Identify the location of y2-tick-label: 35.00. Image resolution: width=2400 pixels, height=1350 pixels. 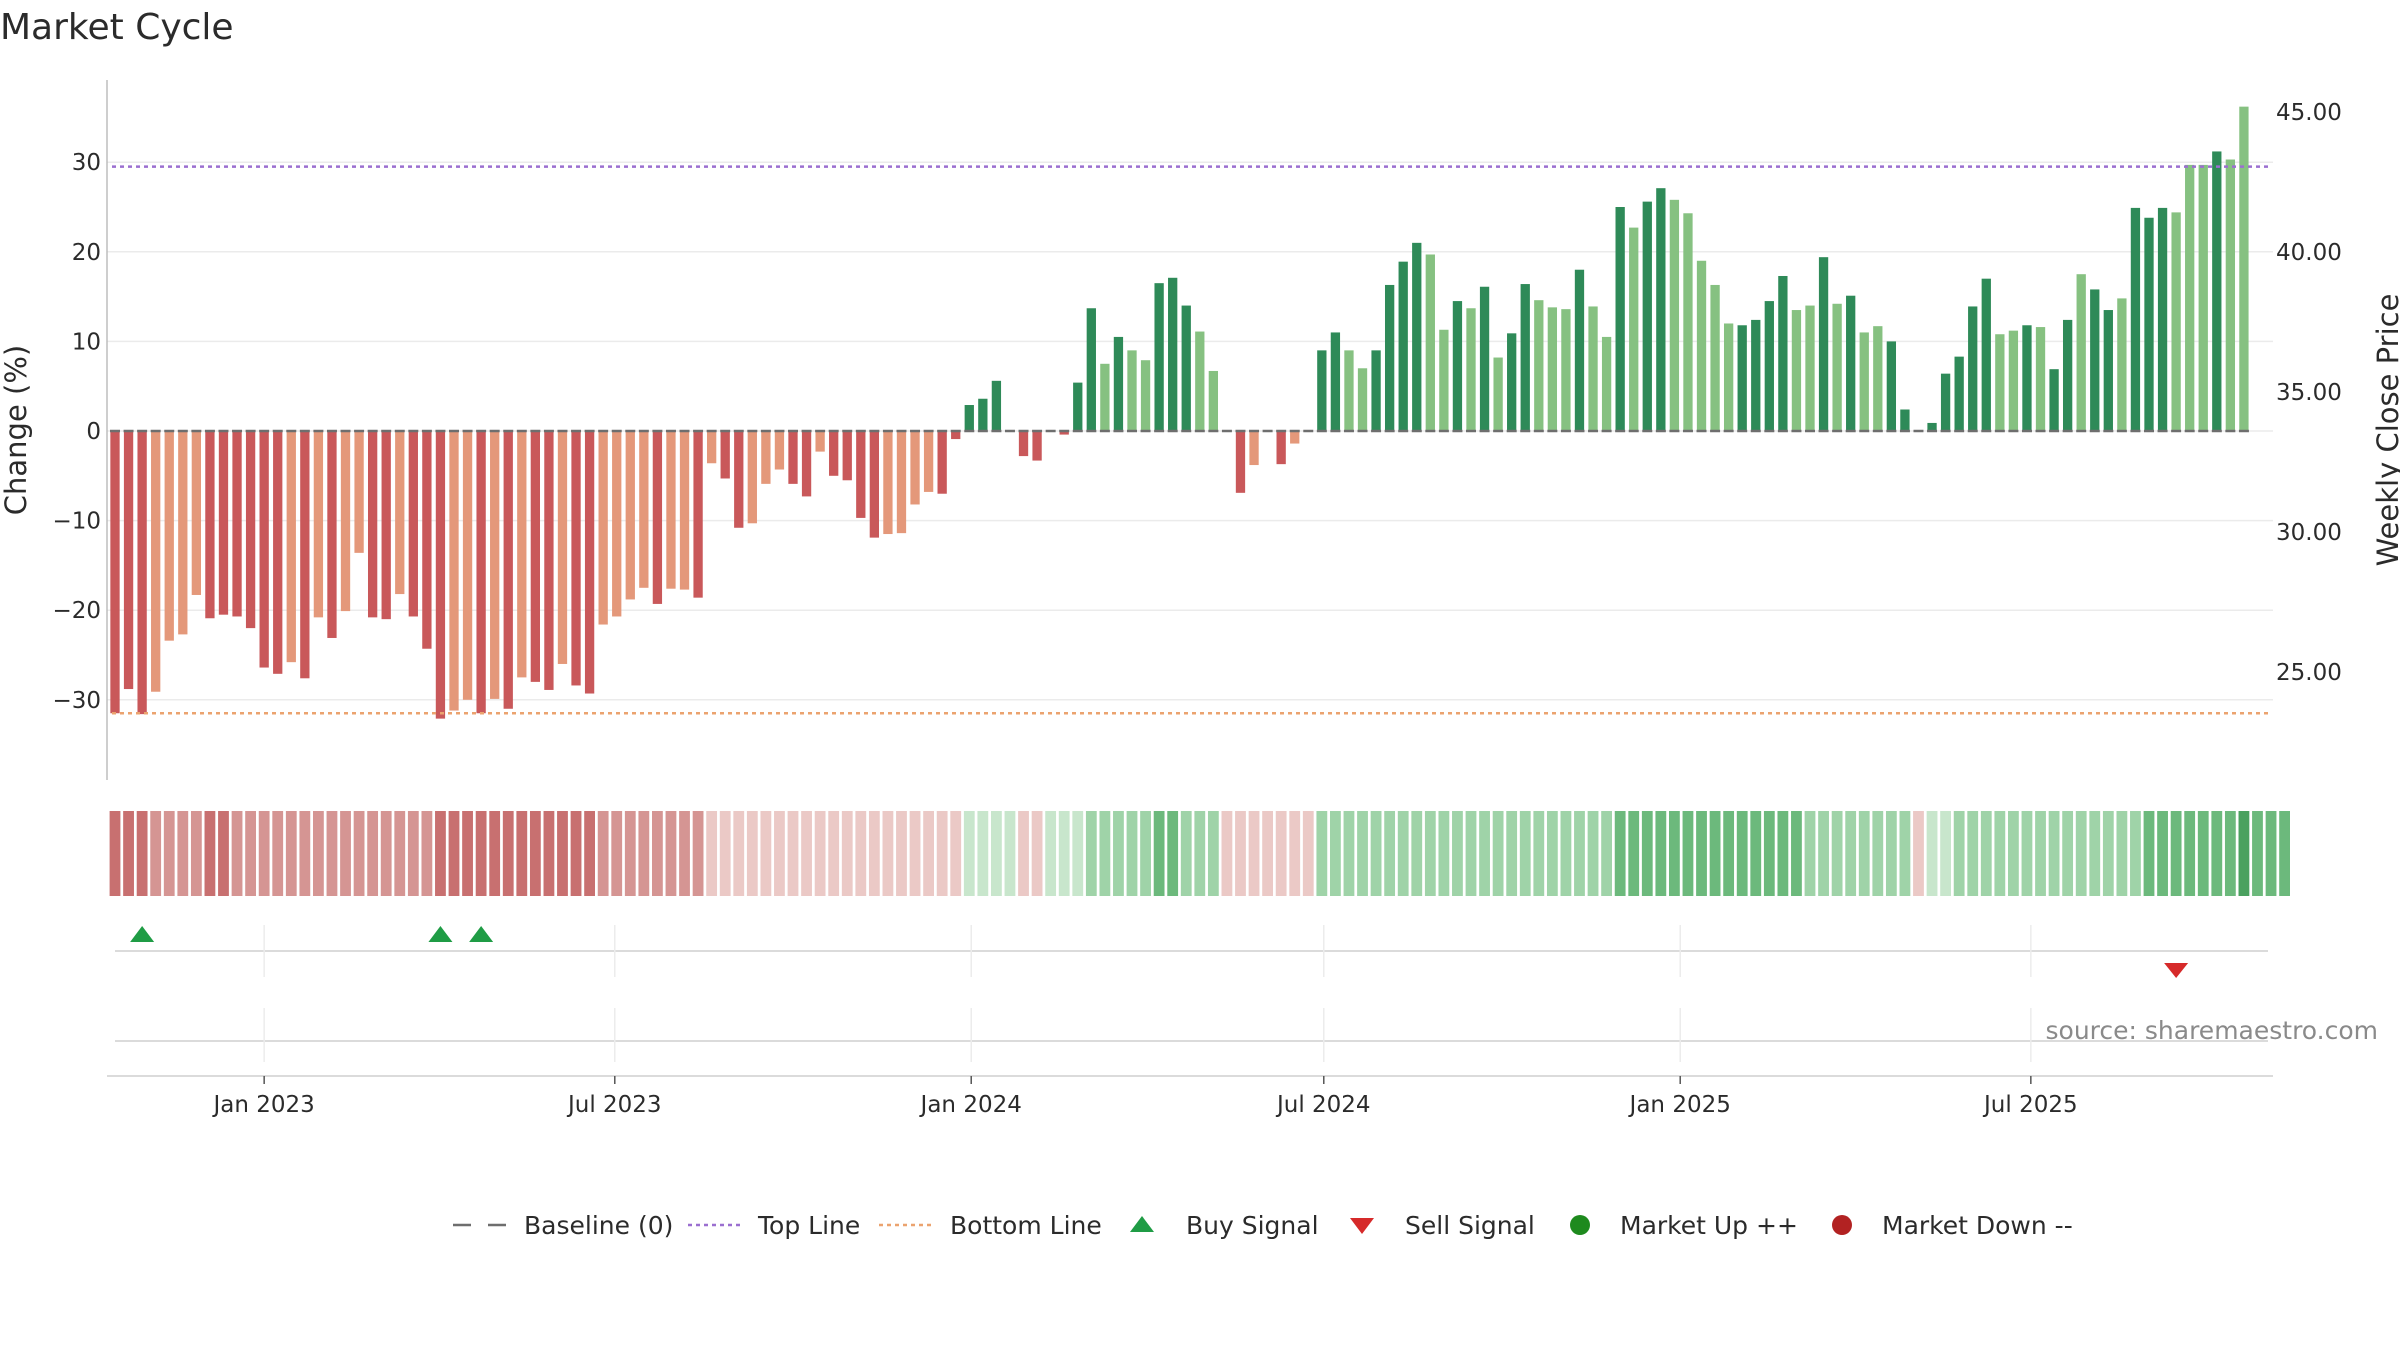
(2309, 393).